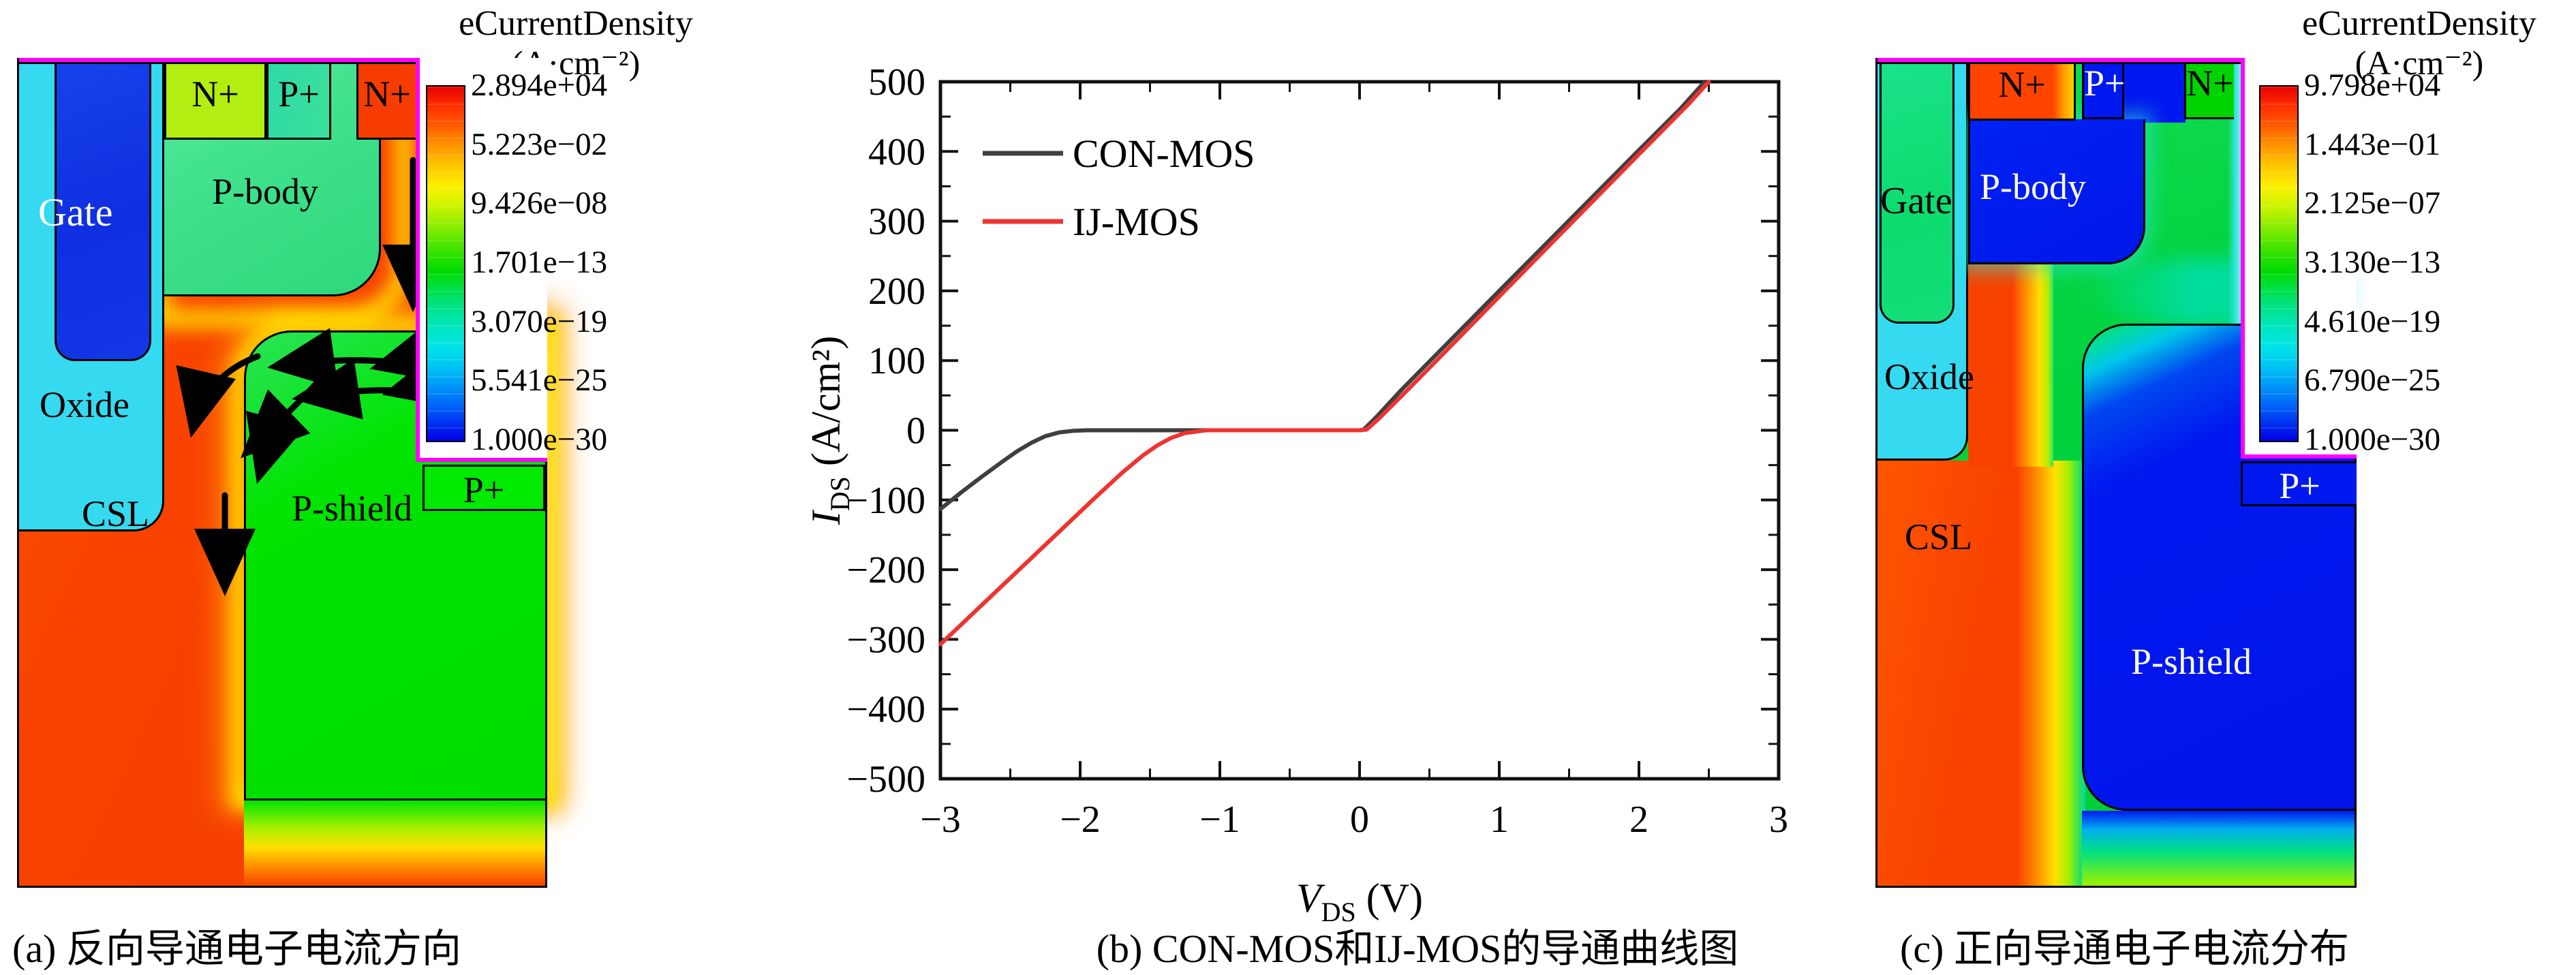  I want to click on p-plus-side-label-c: P+, so click(2299, 485).